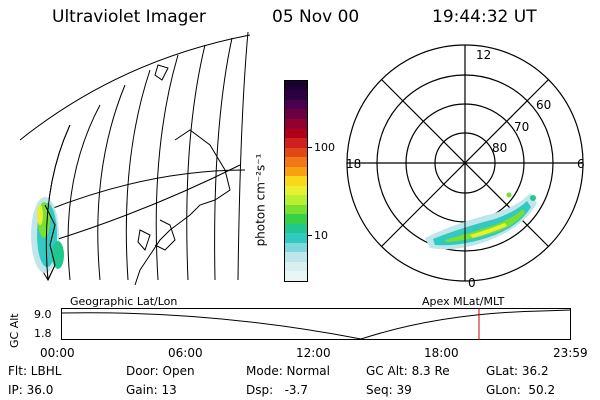 This screenshot has height=400, width=600. Describe the element at coordinates (31, 390) in the screenshot. I see `info-ip: IP: 36.0` at that location.